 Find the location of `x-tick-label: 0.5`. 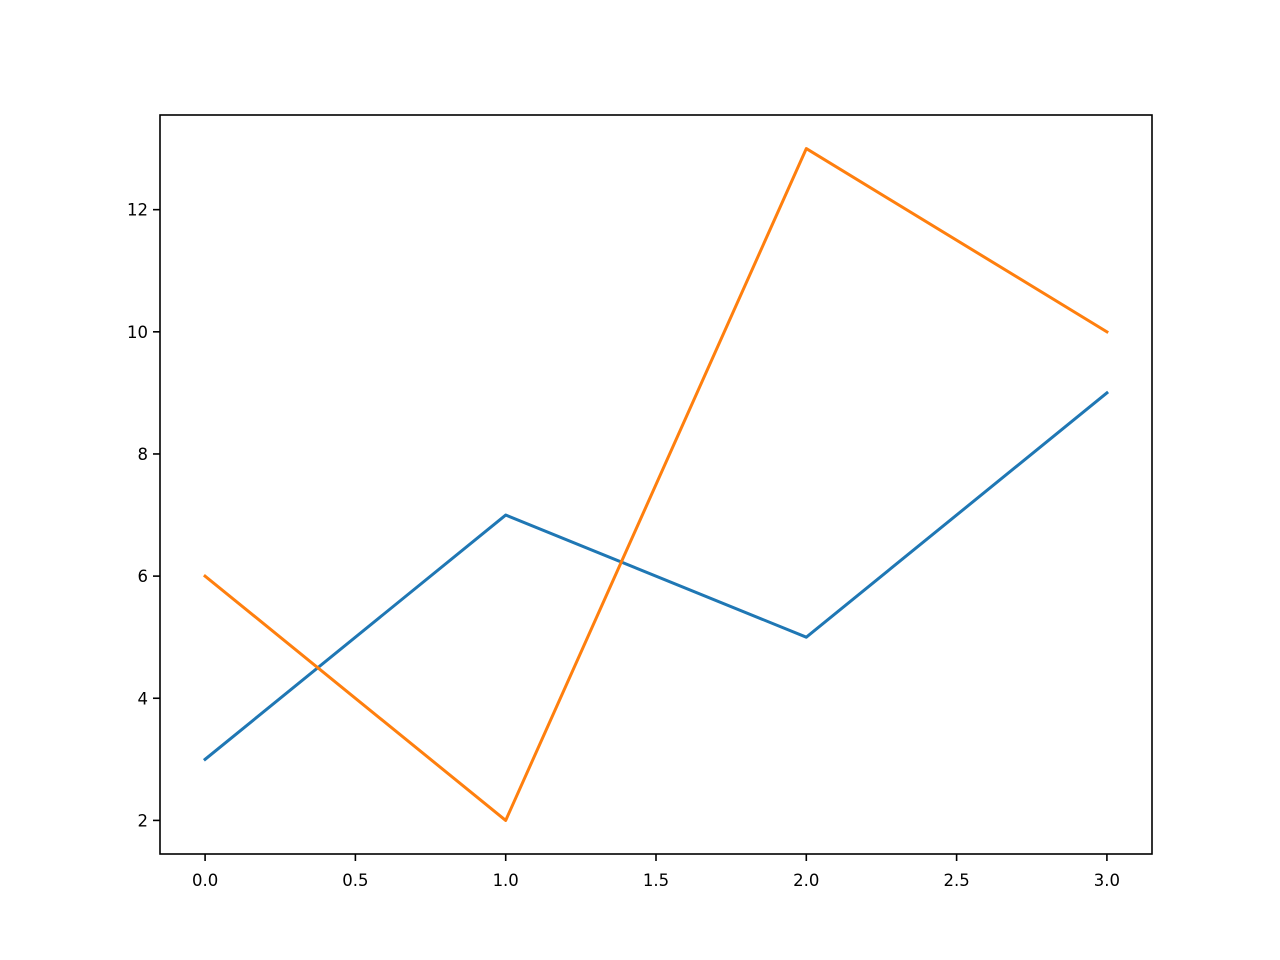

x-tick-label: 0.5 is located at coordinates (355, 880).